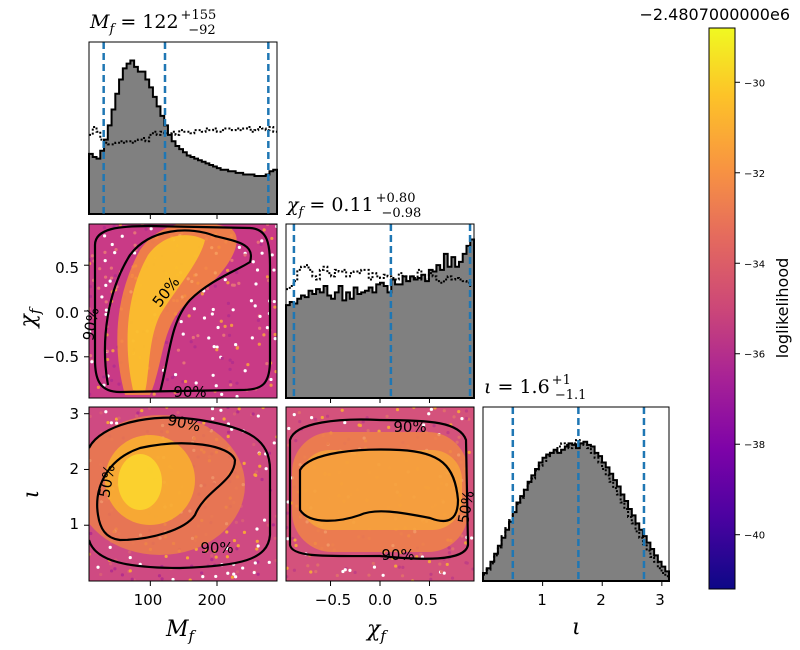 This screenshot has width=800, height=650. I want to click on M_f-prior-hist, so click(183, 135).